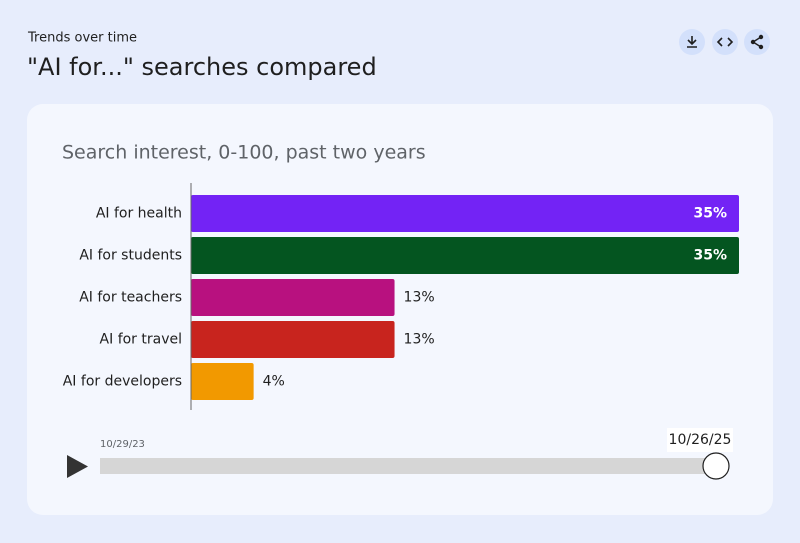 This screenshot has height=543, width=800. Describe the element at coordinates (130, 256) in the screenshot. I see `category-label: AI for students` at that location.